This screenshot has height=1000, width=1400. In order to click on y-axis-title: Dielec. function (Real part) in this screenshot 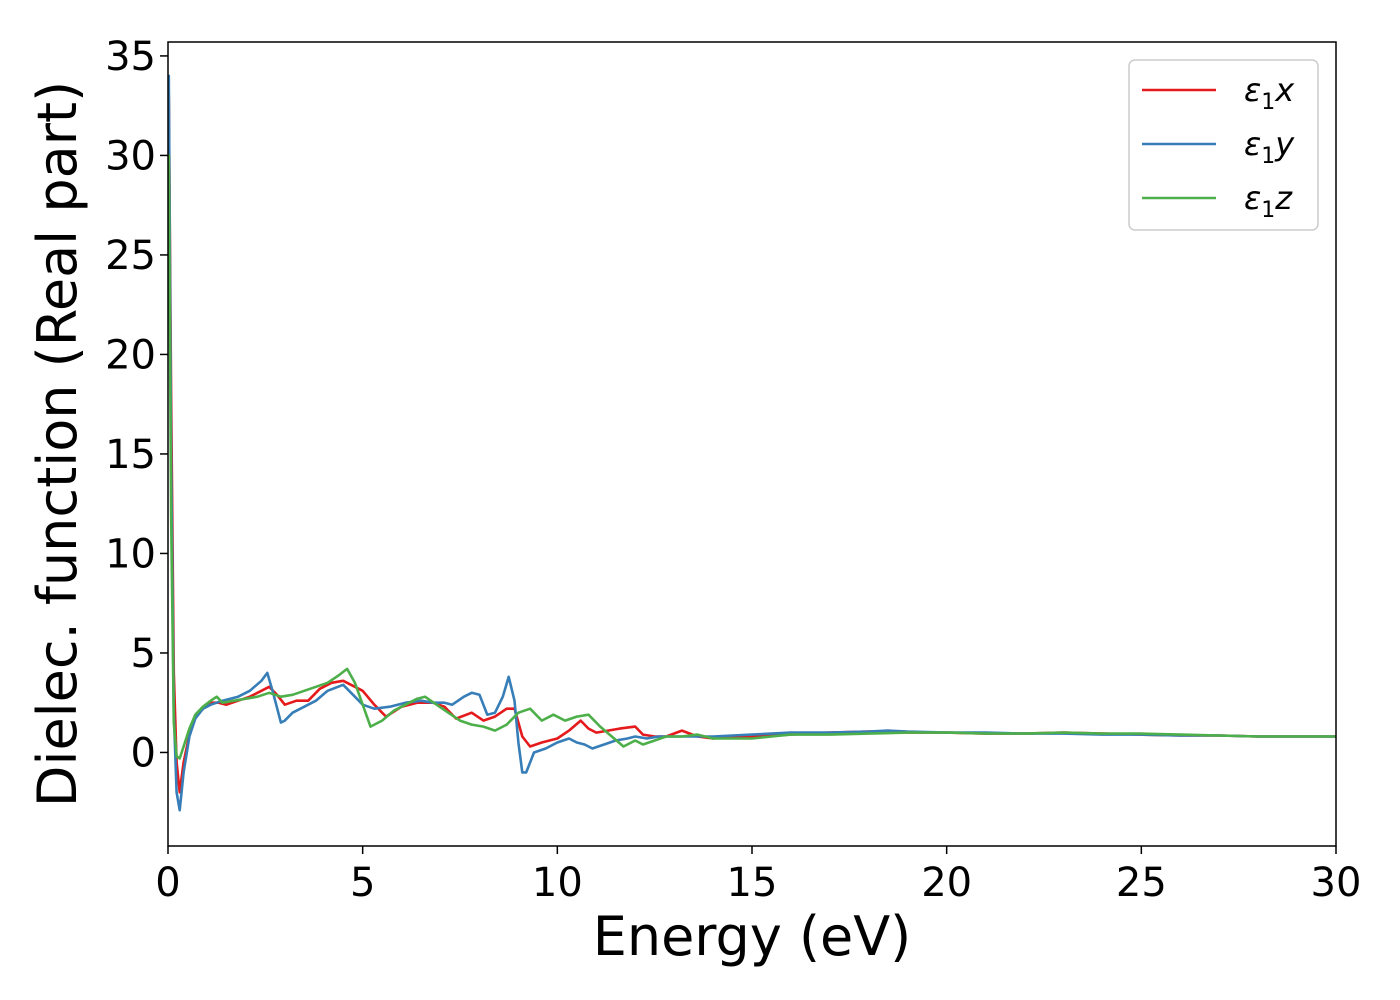, I will do `click(57, 444)`.